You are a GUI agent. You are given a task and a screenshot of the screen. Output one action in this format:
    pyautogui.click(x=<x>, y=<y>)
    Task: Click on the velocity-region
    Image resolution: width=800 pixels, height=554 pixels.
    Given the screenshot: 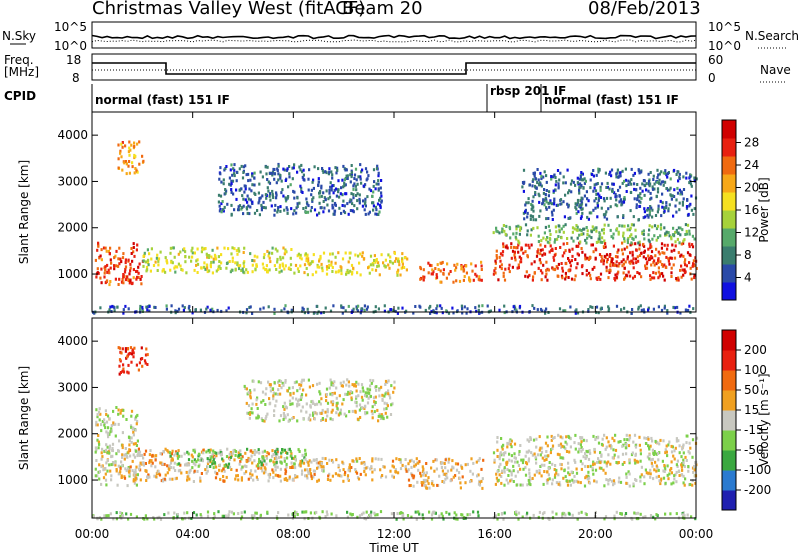 What is the action you would take?
    pyautogui.click(x=595, y=460)
    